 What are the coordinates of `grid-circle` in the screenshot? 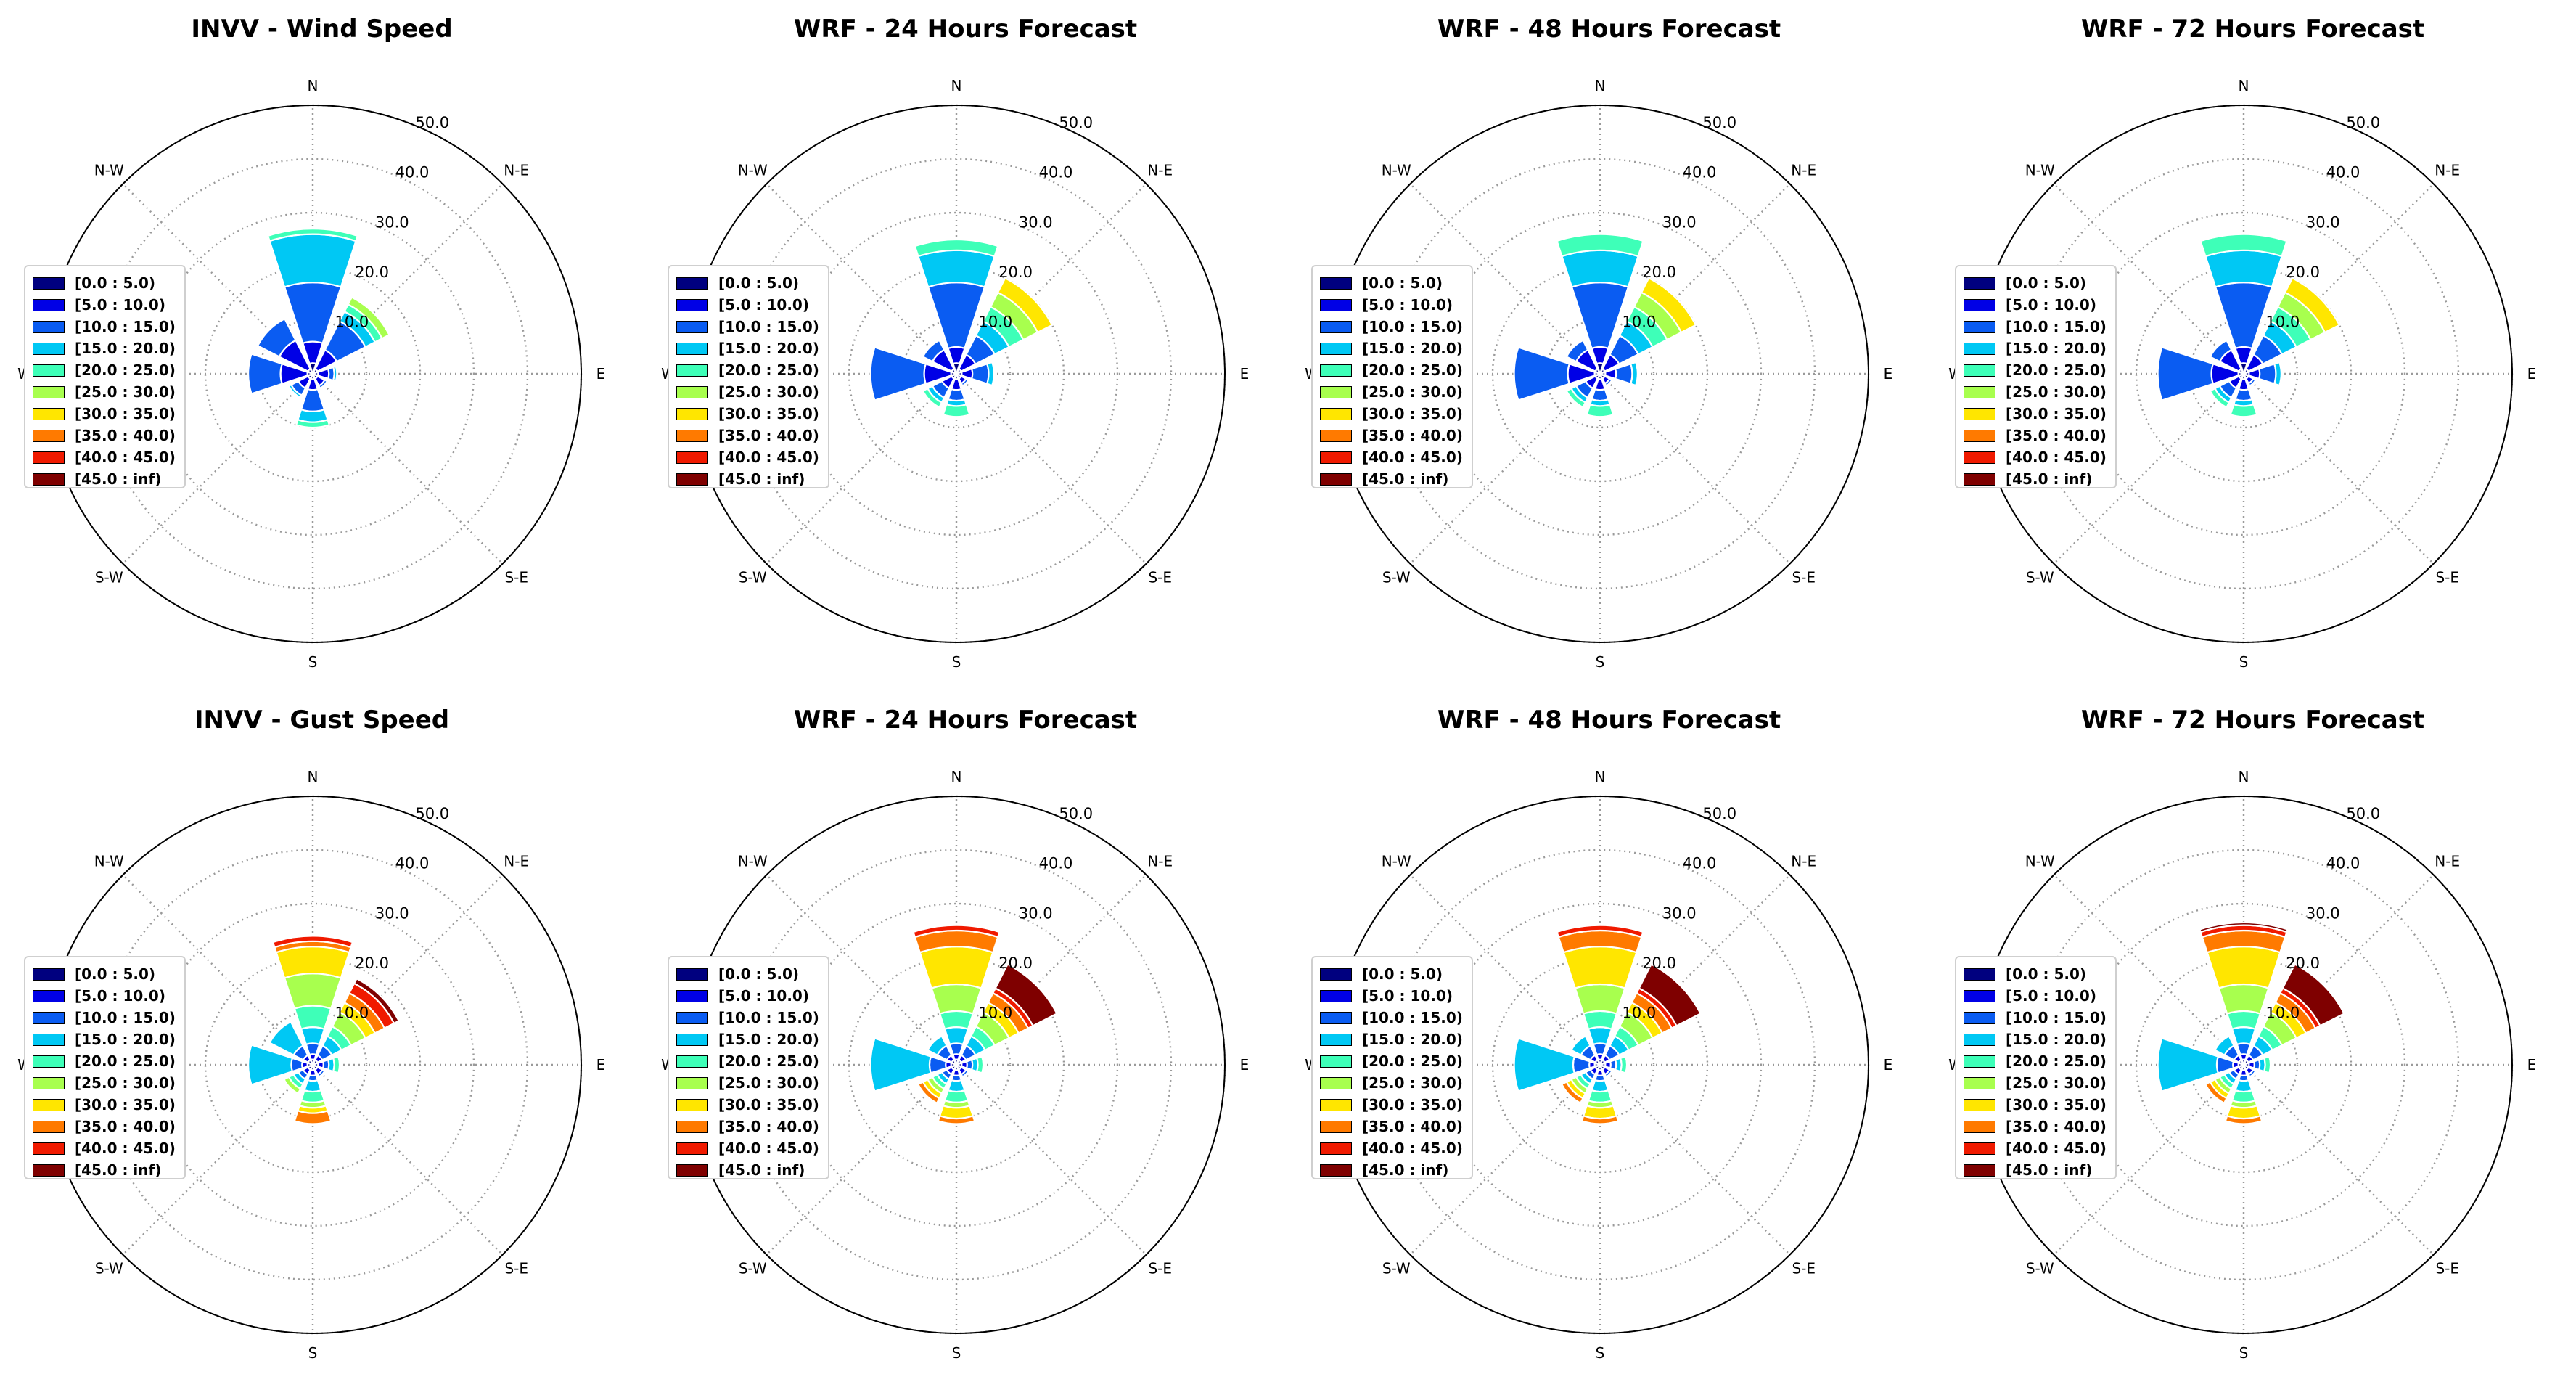 It's located at (956, 1064).